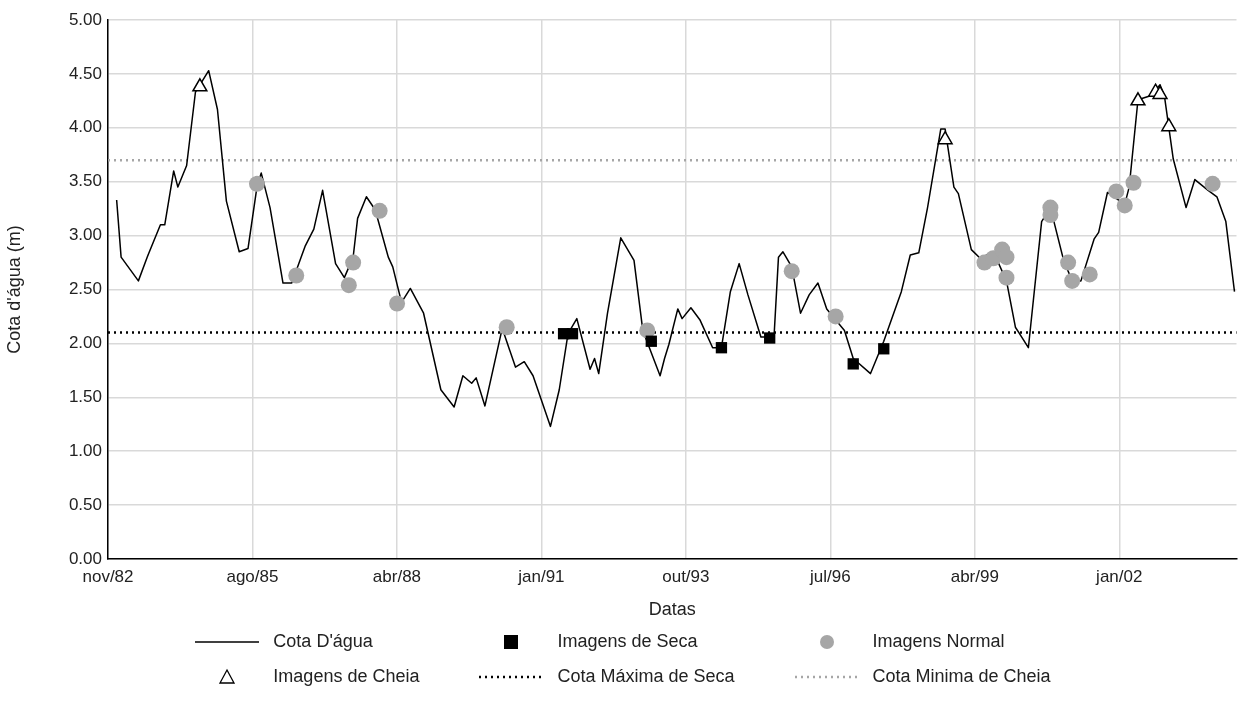 Image resolution: width=1246 pixels, height=710 pixels. What do you see at coordinates (938, 641) in the screenshot?
I see `legend-label: Imagens Normal` at bounding box center [938, 641].